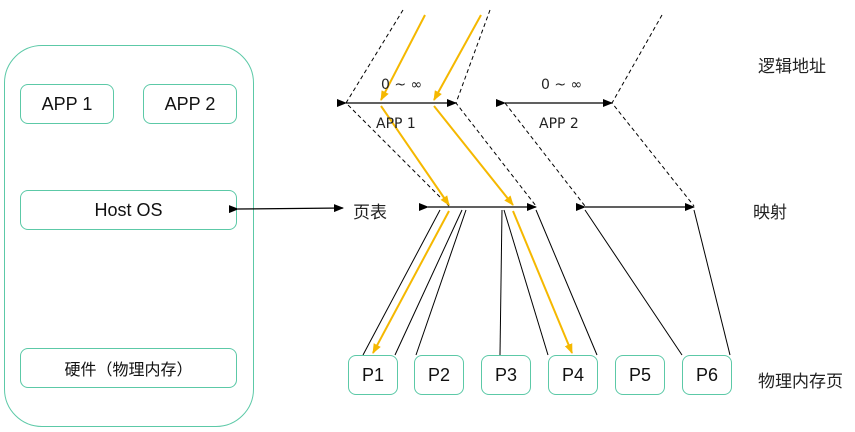 The height and width of the screenshot is (432, 855). I want to click on host-os-box: Host OS, so click(128, 210).